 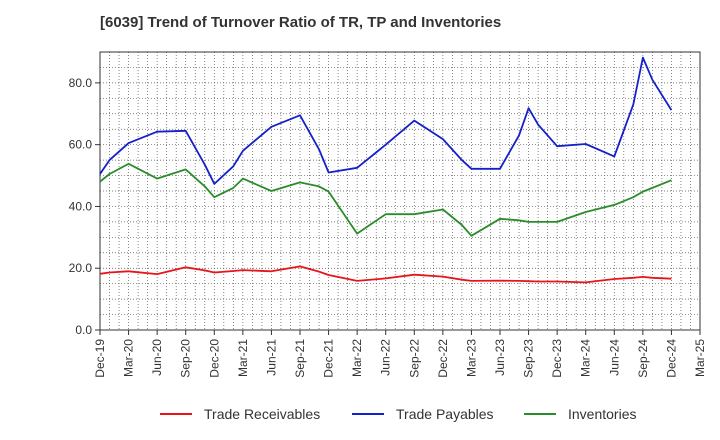 What do you see at coordinates (357, 358) in the screenshot?
I see `x-tick-label: Mar-22` at bounding box center [357, 358].